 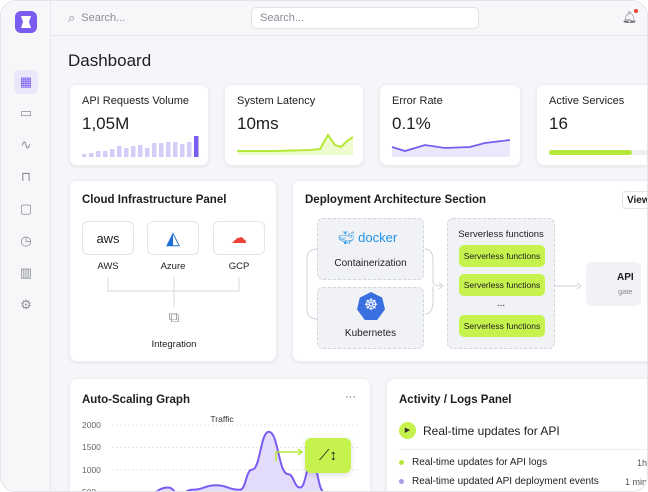 I want to click on integration-icon: ⧉, so click(x=174, y=317).